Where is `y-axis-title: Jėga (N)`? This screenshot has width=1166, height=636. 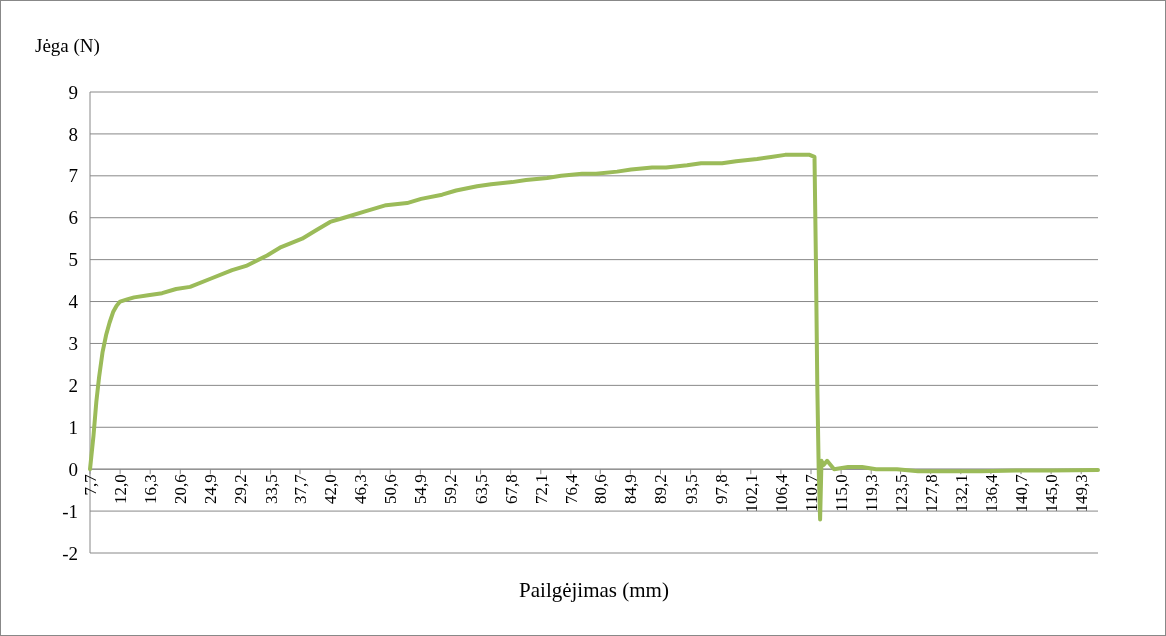
y-axis-title: Jėga (N) is located at coordinates (67, 46).